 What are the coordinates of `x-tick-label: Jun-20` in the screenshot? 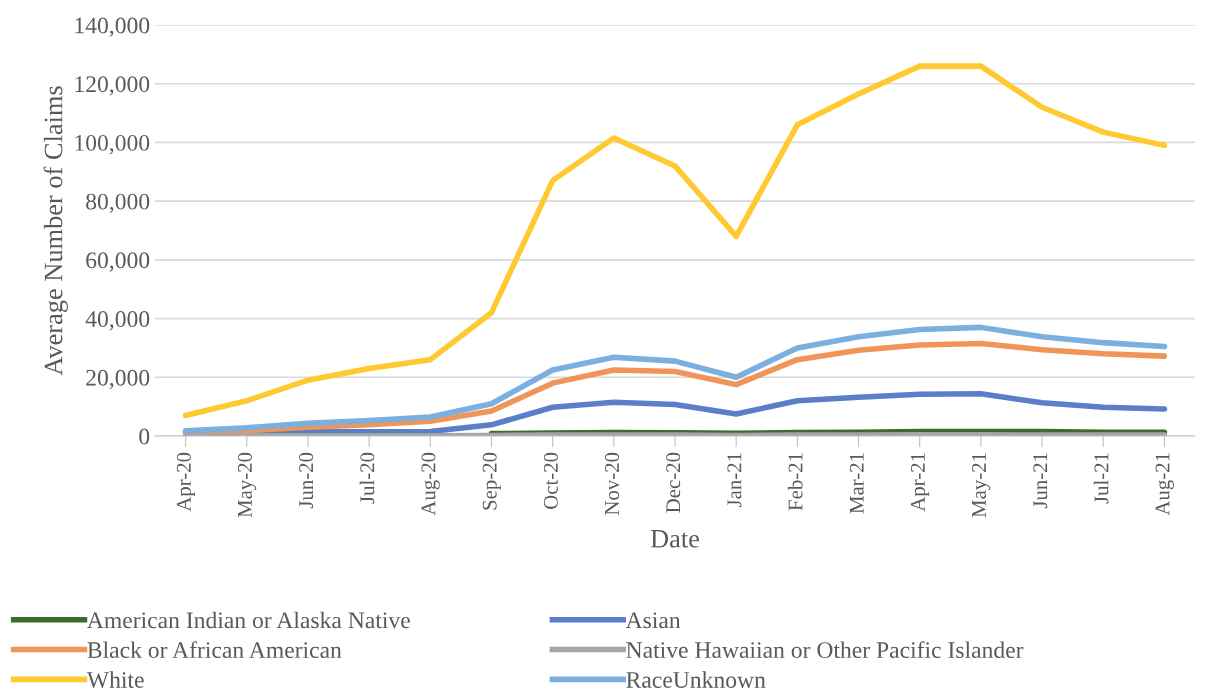 It's located at (306, 480).